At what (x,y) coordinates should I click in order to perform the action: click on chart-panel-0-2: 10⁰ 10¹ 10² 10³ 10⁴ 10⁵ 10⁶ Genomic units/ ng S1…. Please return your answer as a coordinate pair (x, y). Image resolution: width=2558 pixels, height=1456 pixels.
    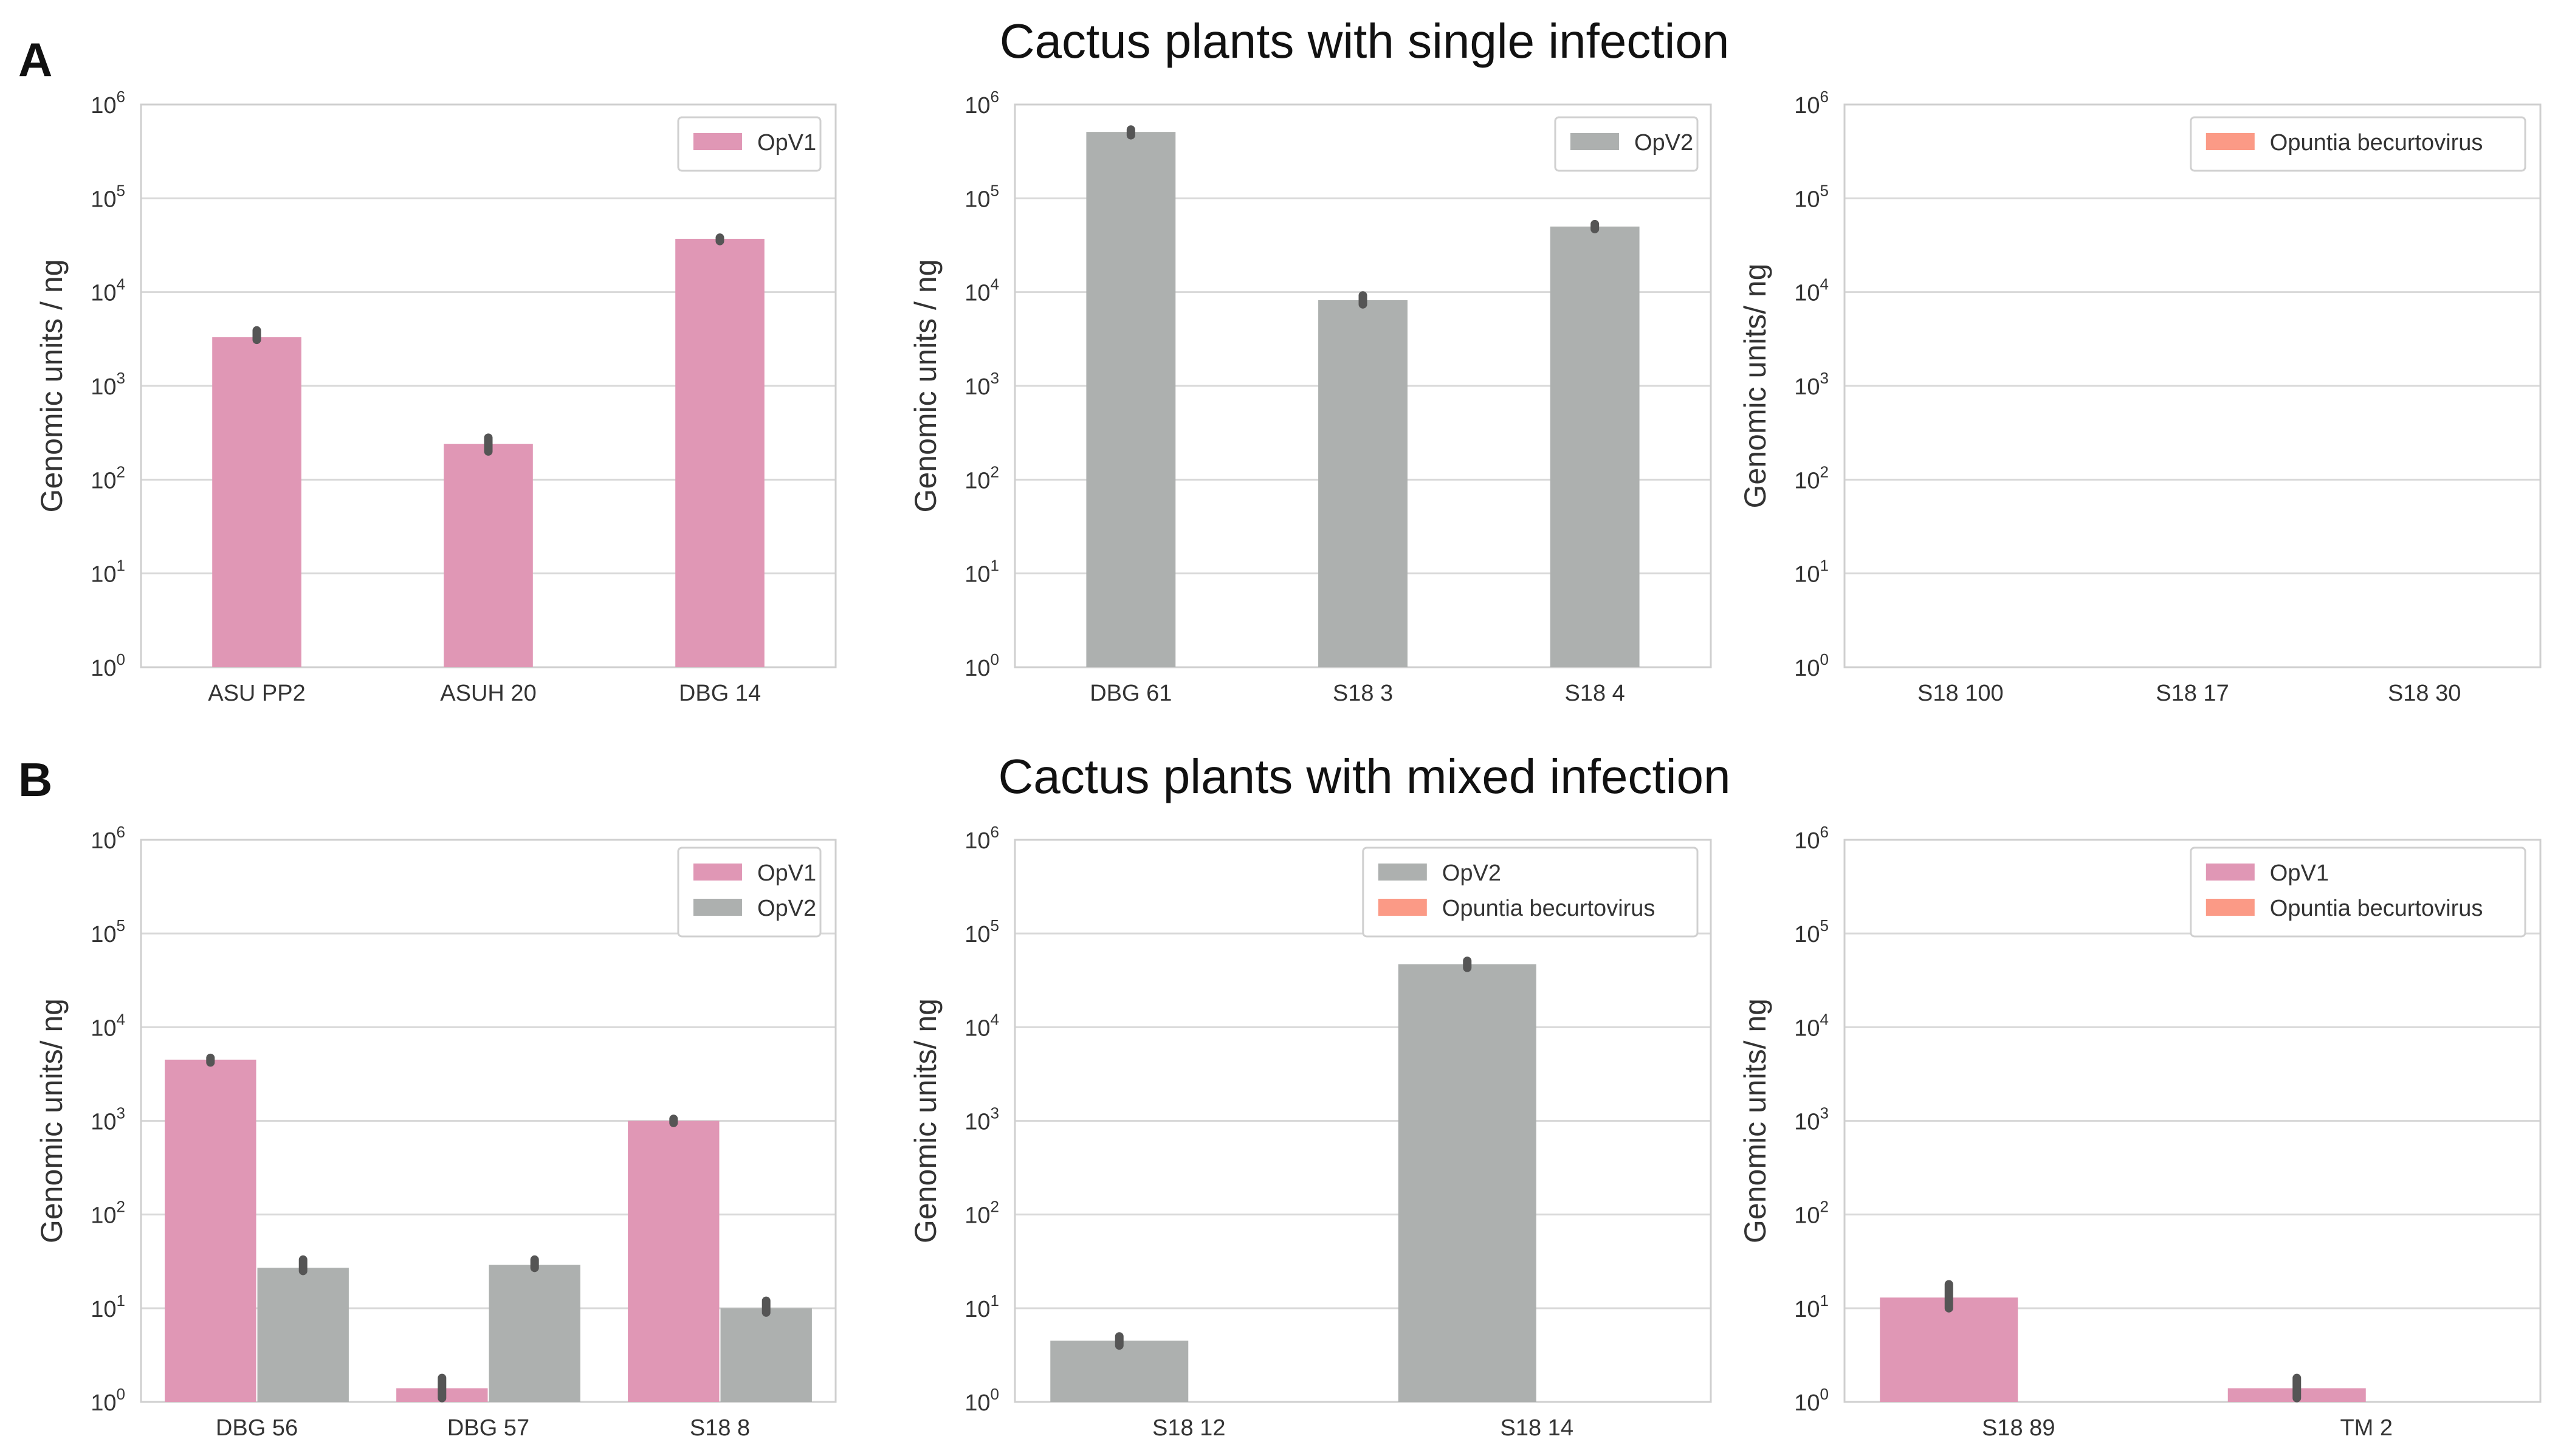
    Looking at the image, I should click on (2140, 397).